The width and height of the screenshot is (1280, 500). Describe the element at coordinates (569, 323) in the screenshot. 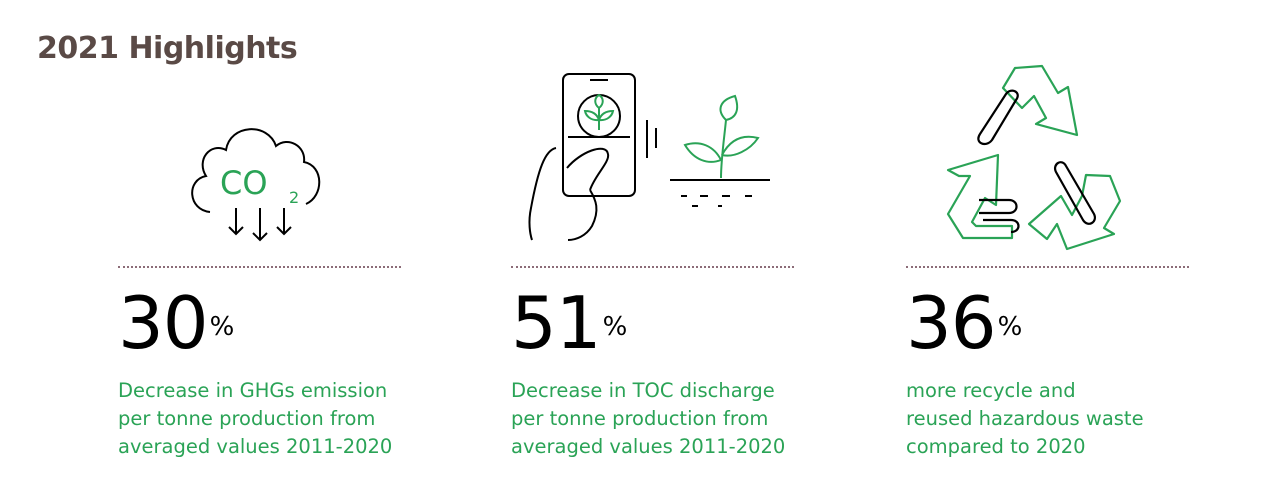

I see `stat-value: 51%` at that location.